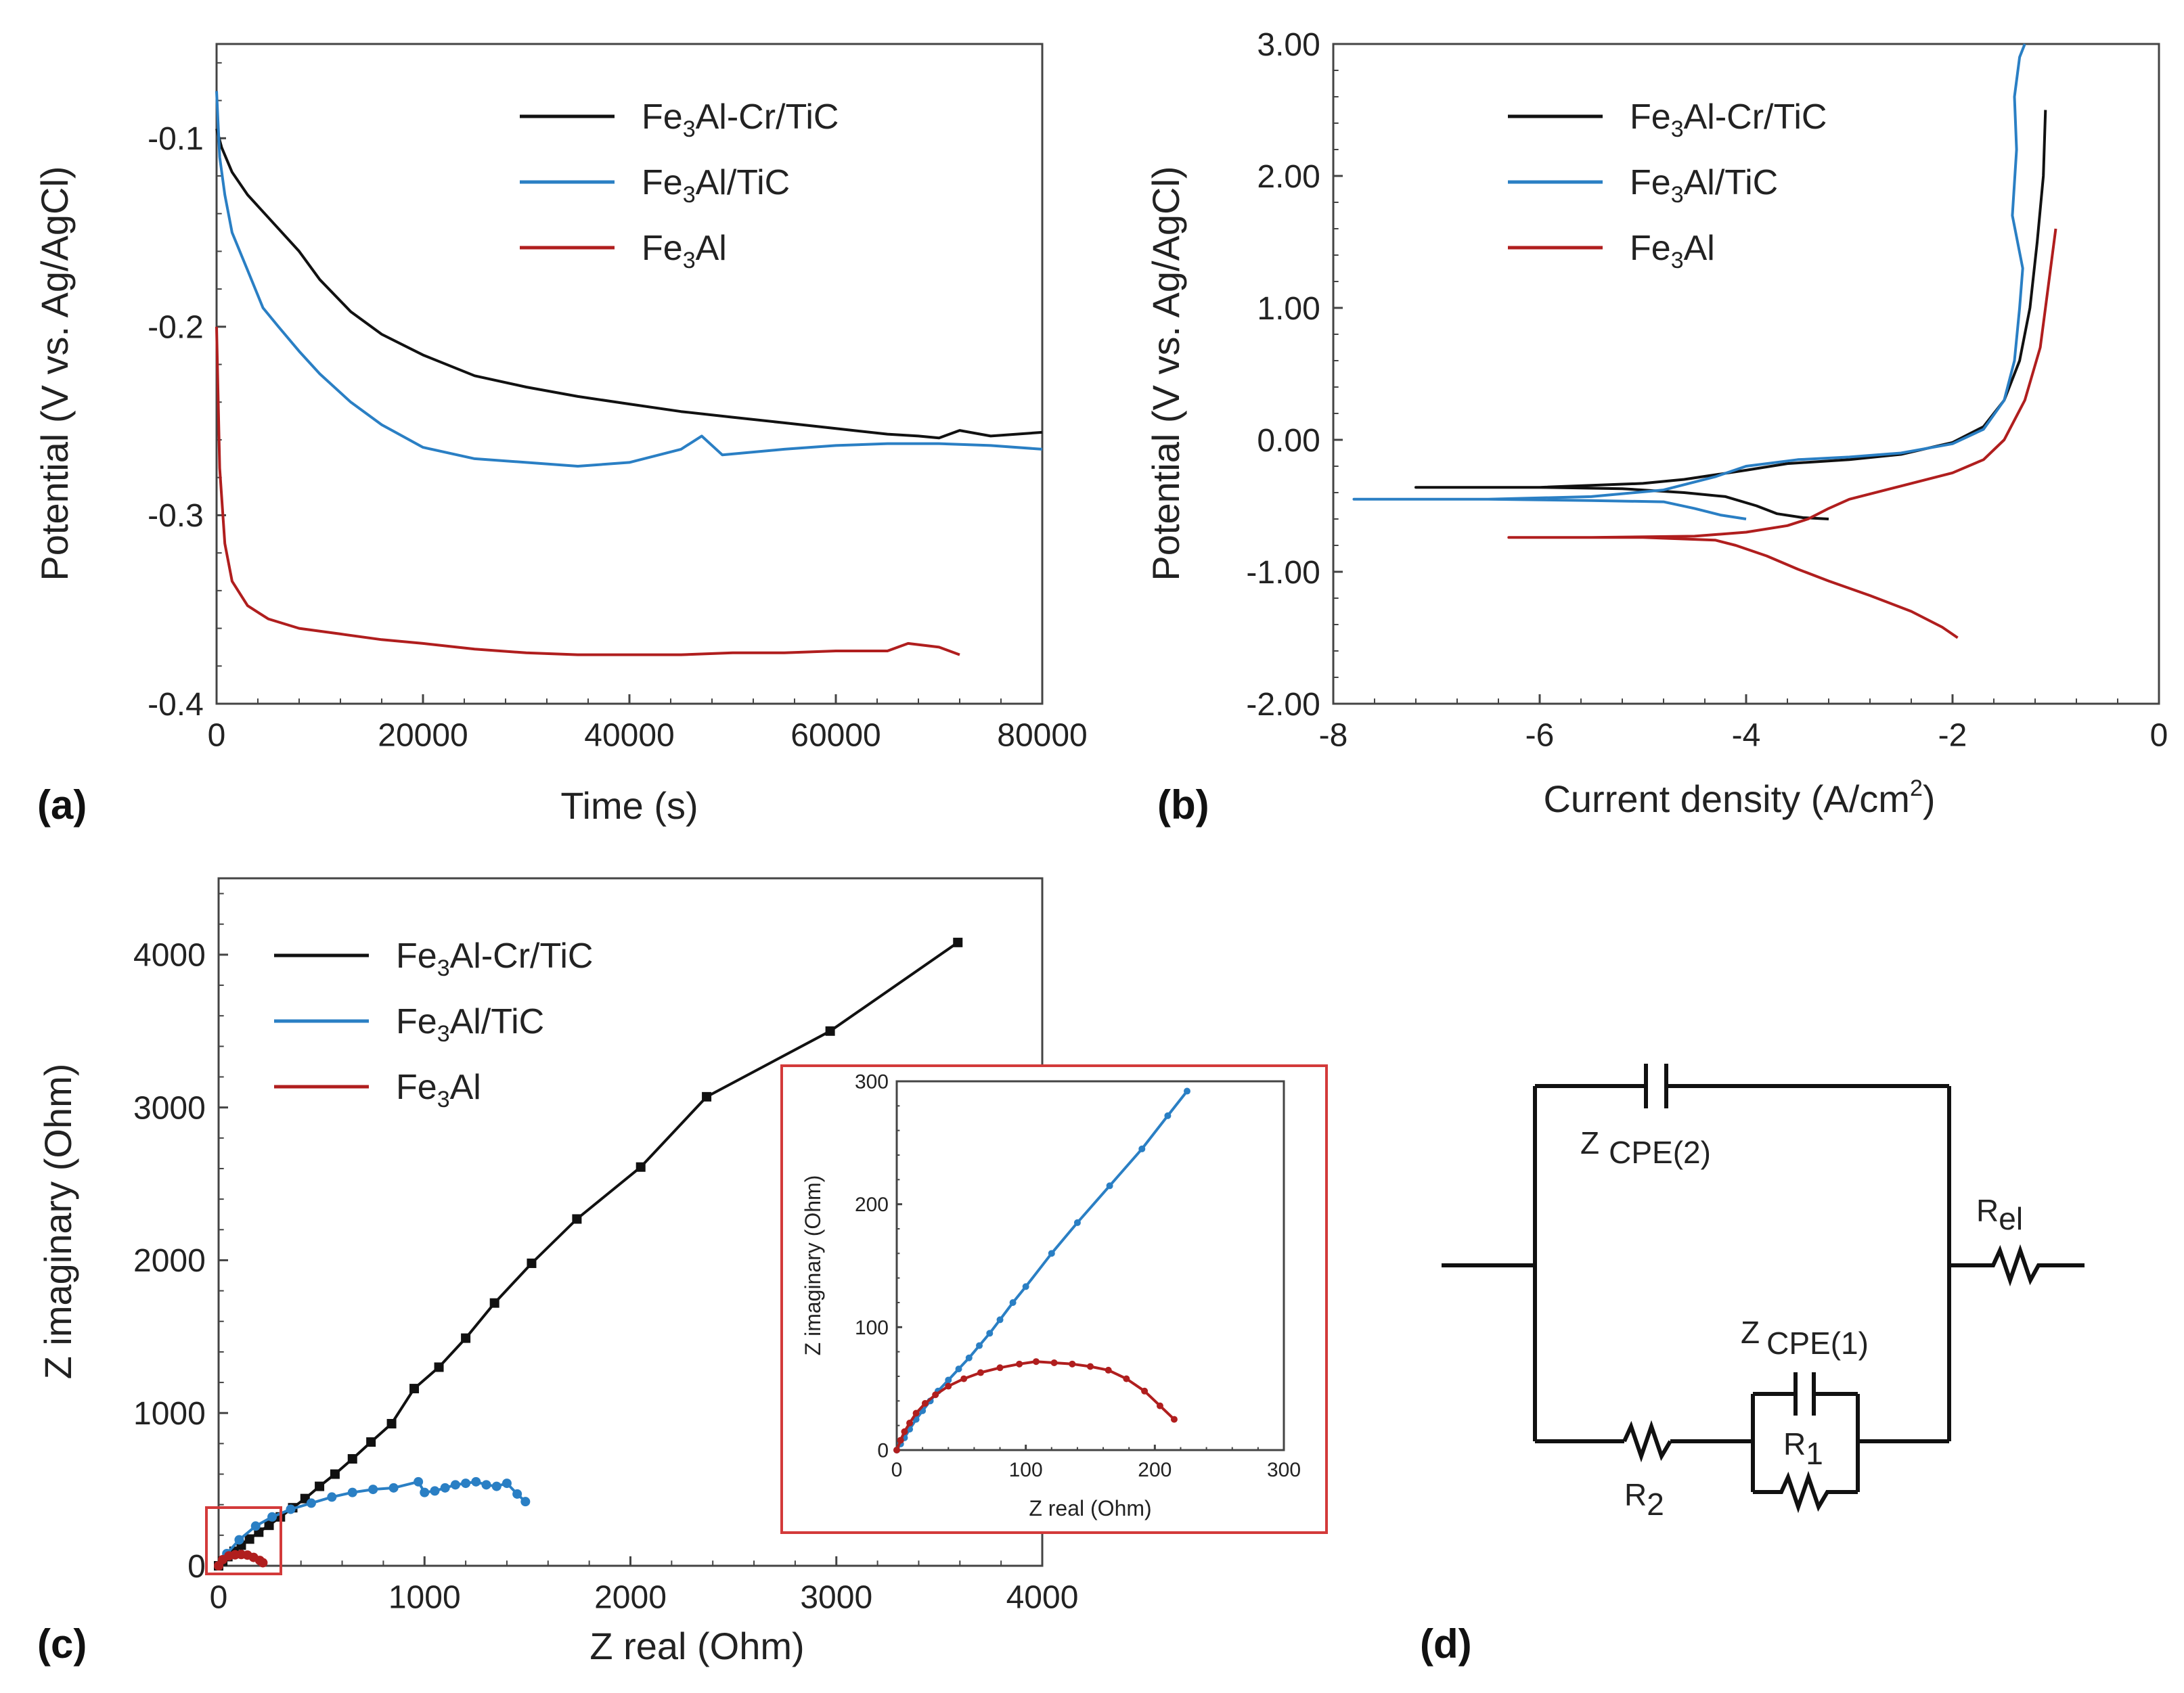 Image resolution: width=2184 pixels, height=1693 pixels. Describe the element at coordinates (872, 1205) in the screenshot. I see `c_inset-ytick-label: 200` at that location.